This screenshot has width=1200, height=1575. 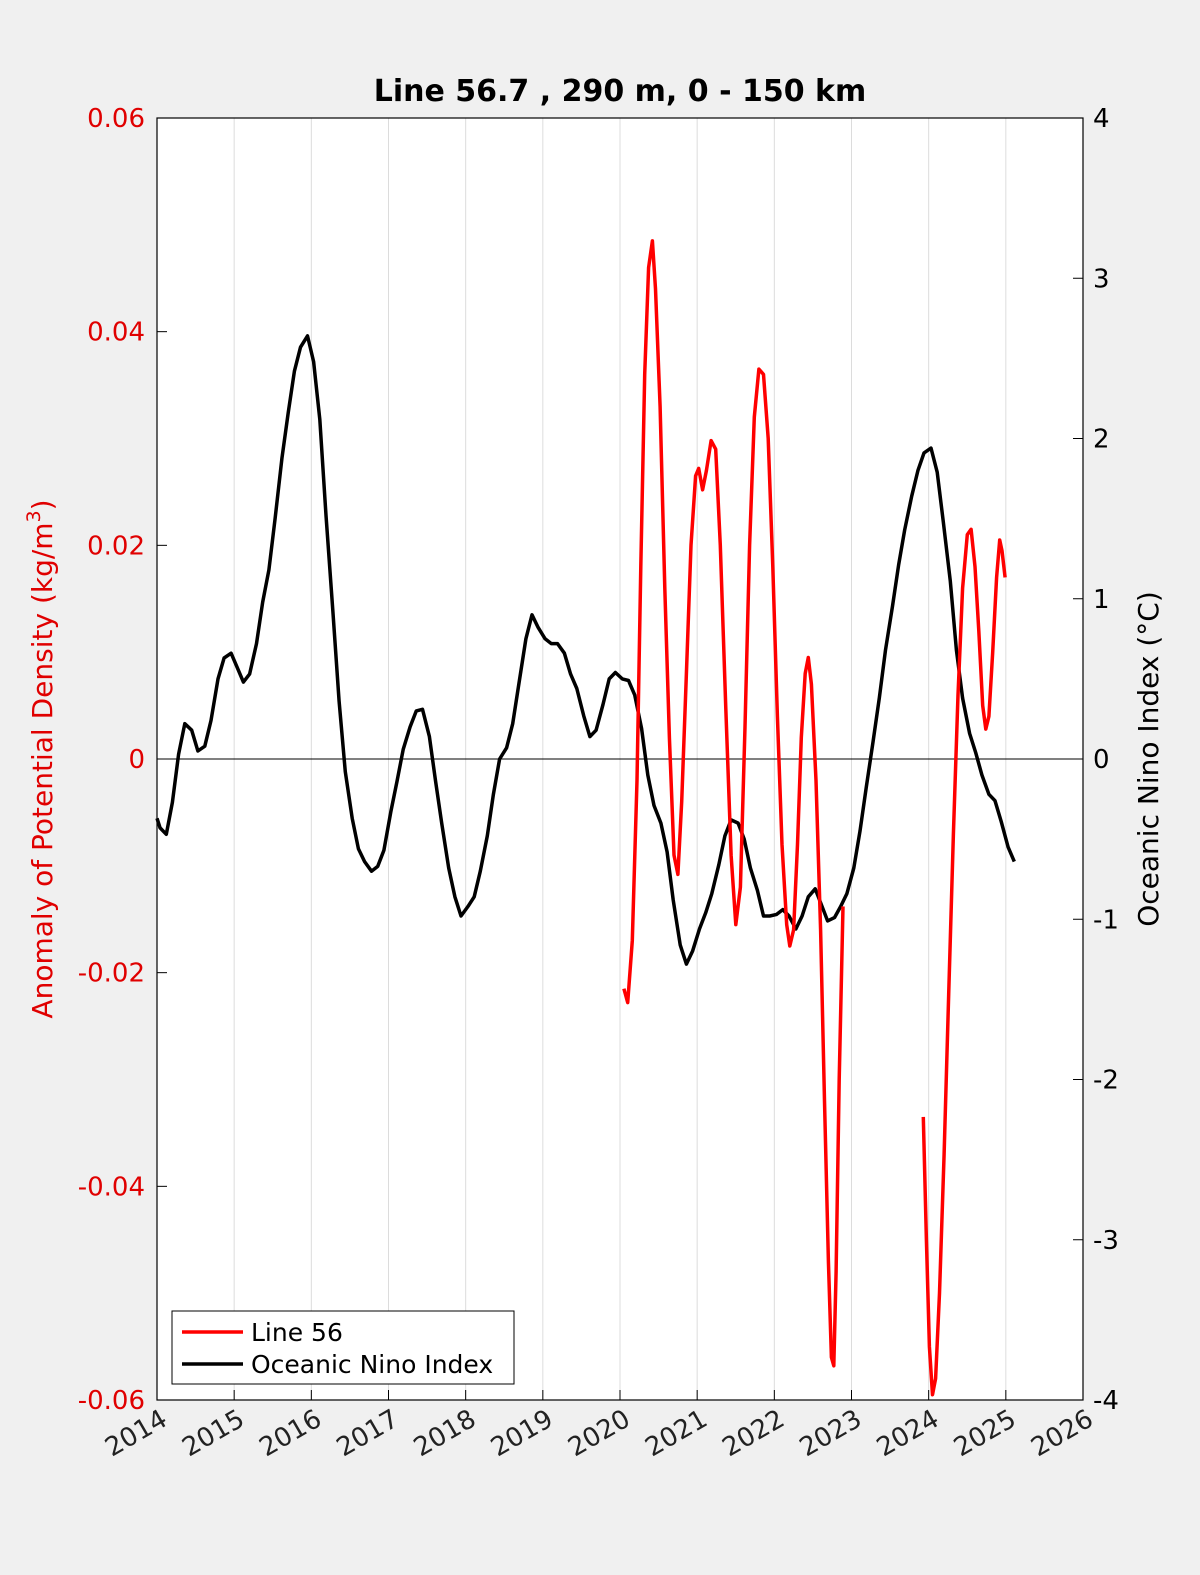 I want to click on x-tick-label: 2025, so click(x=985, y=1433).